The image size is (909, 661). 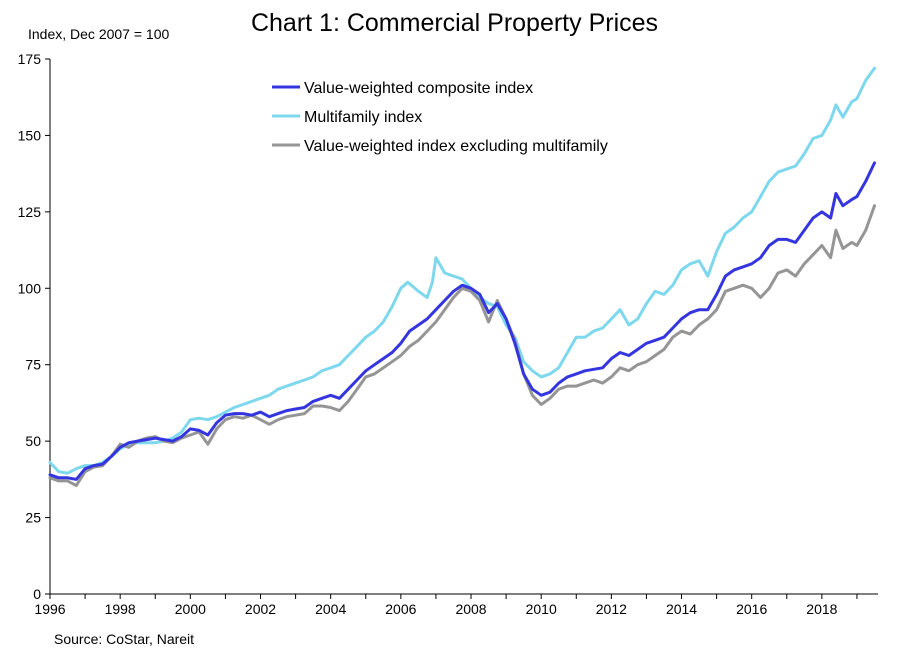 What do you see at coordinates (190, 609) in the screenshot?
I see `x-tick-label: 2000` at bounding box center [190, 609].